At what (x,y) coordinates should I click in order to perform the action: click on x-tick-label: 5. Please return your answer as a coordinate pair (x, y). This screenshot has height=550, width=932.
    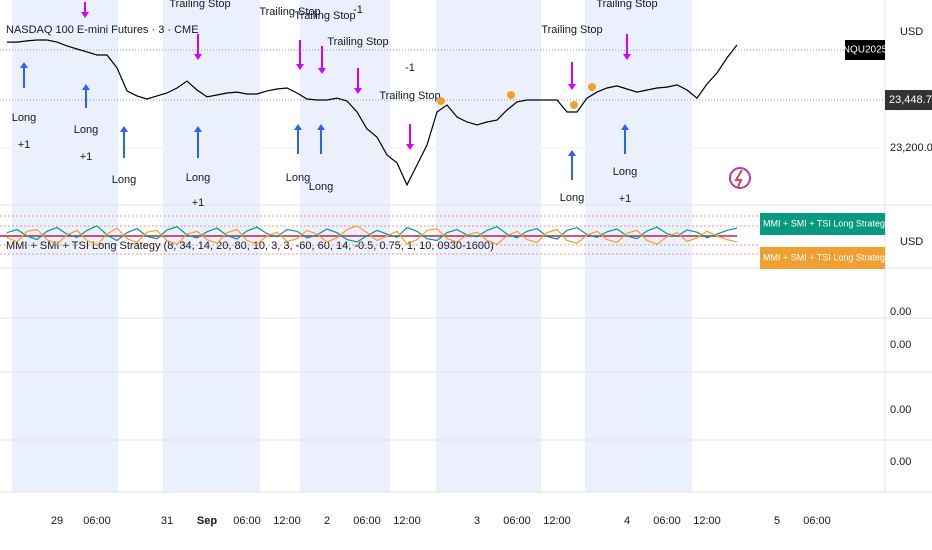
    Looking at the image, I should click on (777, 521).